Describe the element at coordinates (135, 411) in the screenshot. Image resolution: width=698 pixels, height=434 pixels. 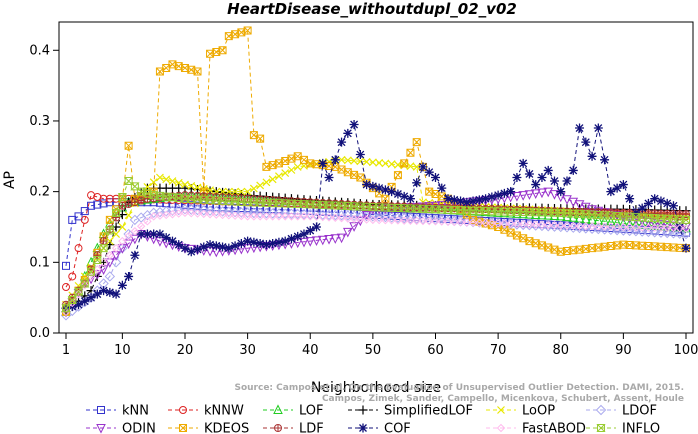
I see `legend-label: kNN` at that location.